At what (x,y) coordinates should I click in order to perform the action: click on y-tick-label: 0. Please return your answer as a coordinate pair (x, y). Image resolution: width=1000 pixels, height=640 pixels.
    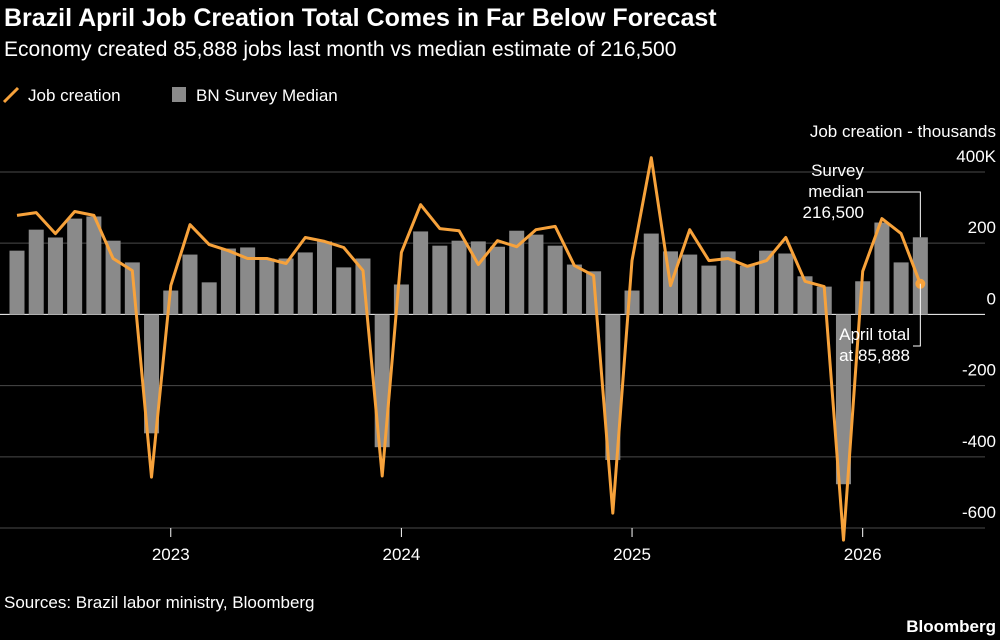
    Looking at the image, I should click on (991, 298).